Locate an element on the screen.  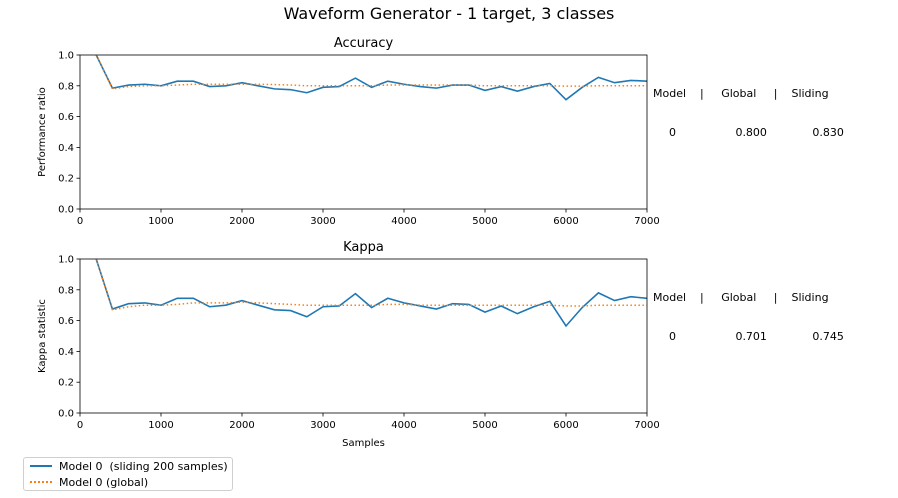
kappa-ytick-label: 0.4 is located at coordinates (66, 352).